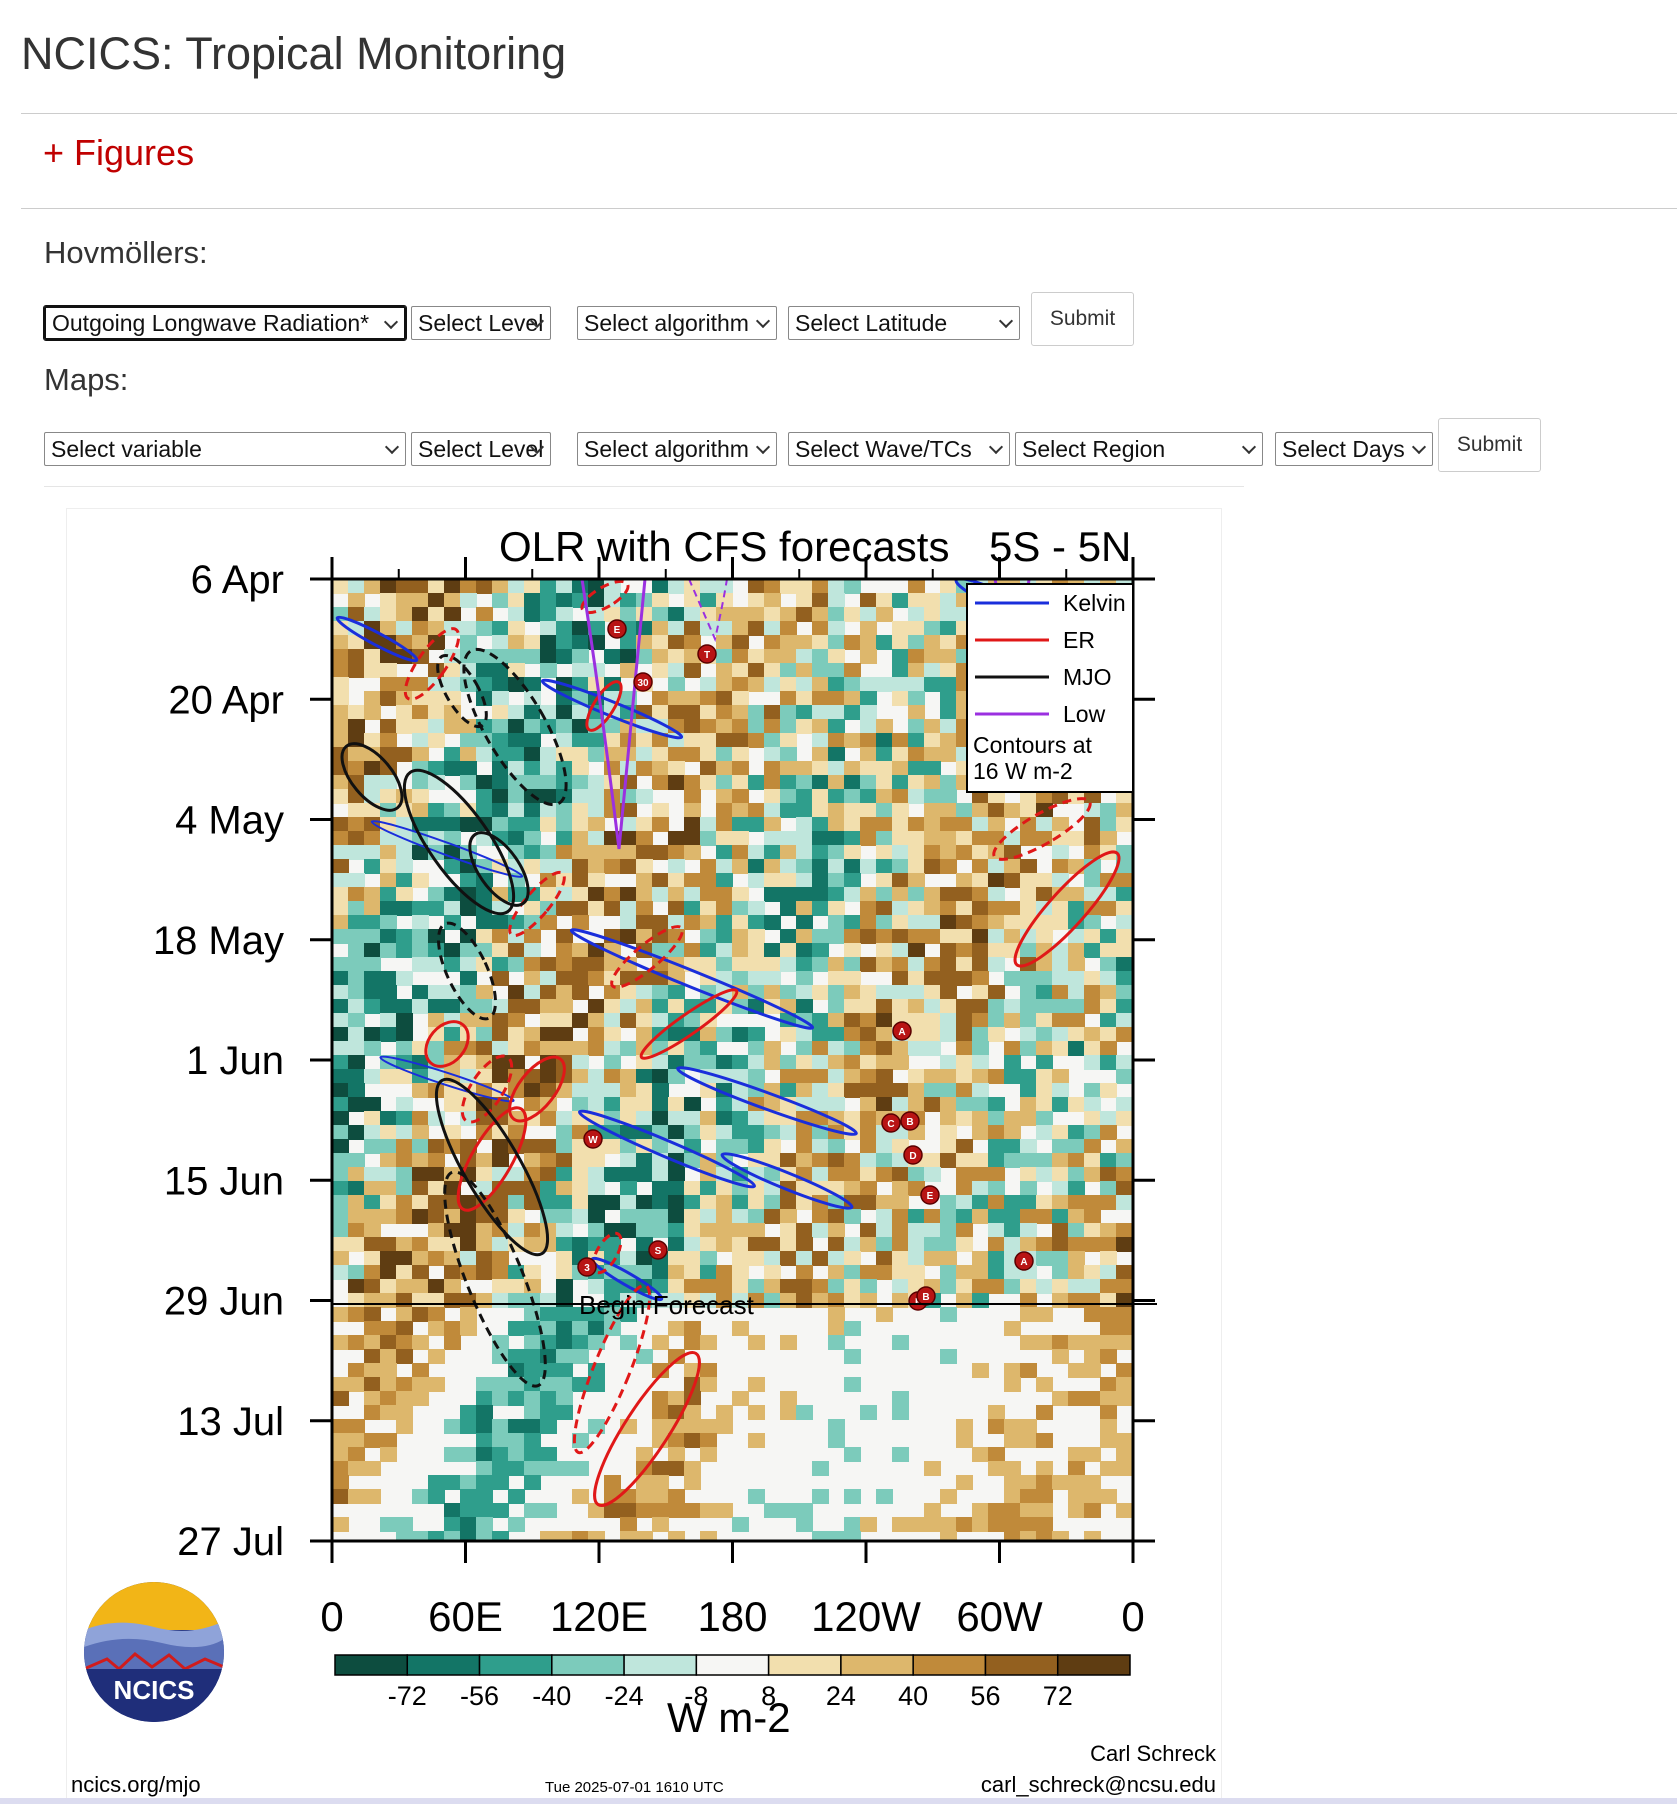 This screenshot has width=1677, height=1804. What do you see at coordinates (230, 1542) in the screenshot?
I see `y-tick-label: 27 Jul` at bounding box center [230, 1542].